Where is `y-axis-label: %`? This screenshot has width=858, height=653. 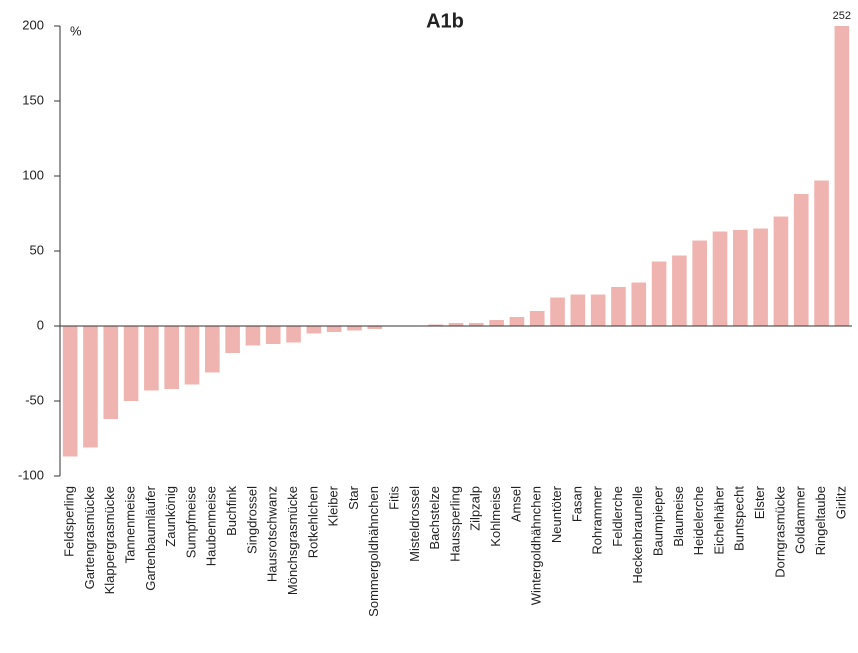 y-axis-label: % is located at coordinates (76, 30).